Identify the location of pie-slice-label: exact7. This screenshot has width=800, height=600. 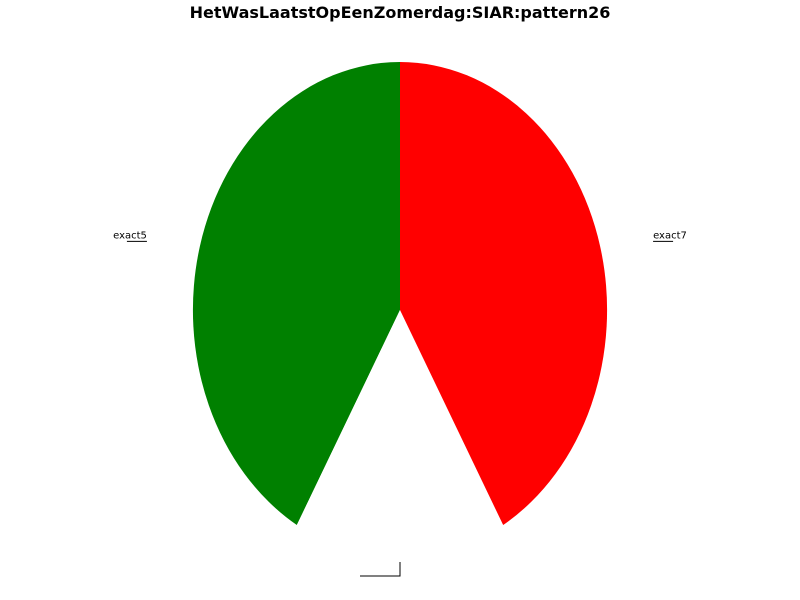
(670, 235).